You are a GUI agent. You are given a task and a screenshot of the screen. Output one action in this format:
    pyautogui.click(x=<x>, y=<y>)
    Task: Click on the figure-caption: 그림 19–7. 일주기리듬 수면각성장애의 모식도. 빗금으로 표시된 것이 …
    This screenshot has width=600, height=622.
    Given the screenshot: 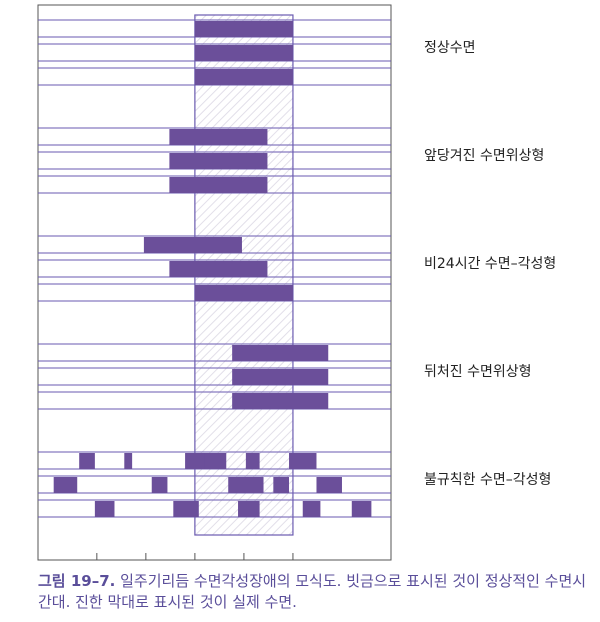 What is the action you would take?
    pyautogui.click(x=318, y=592)
    